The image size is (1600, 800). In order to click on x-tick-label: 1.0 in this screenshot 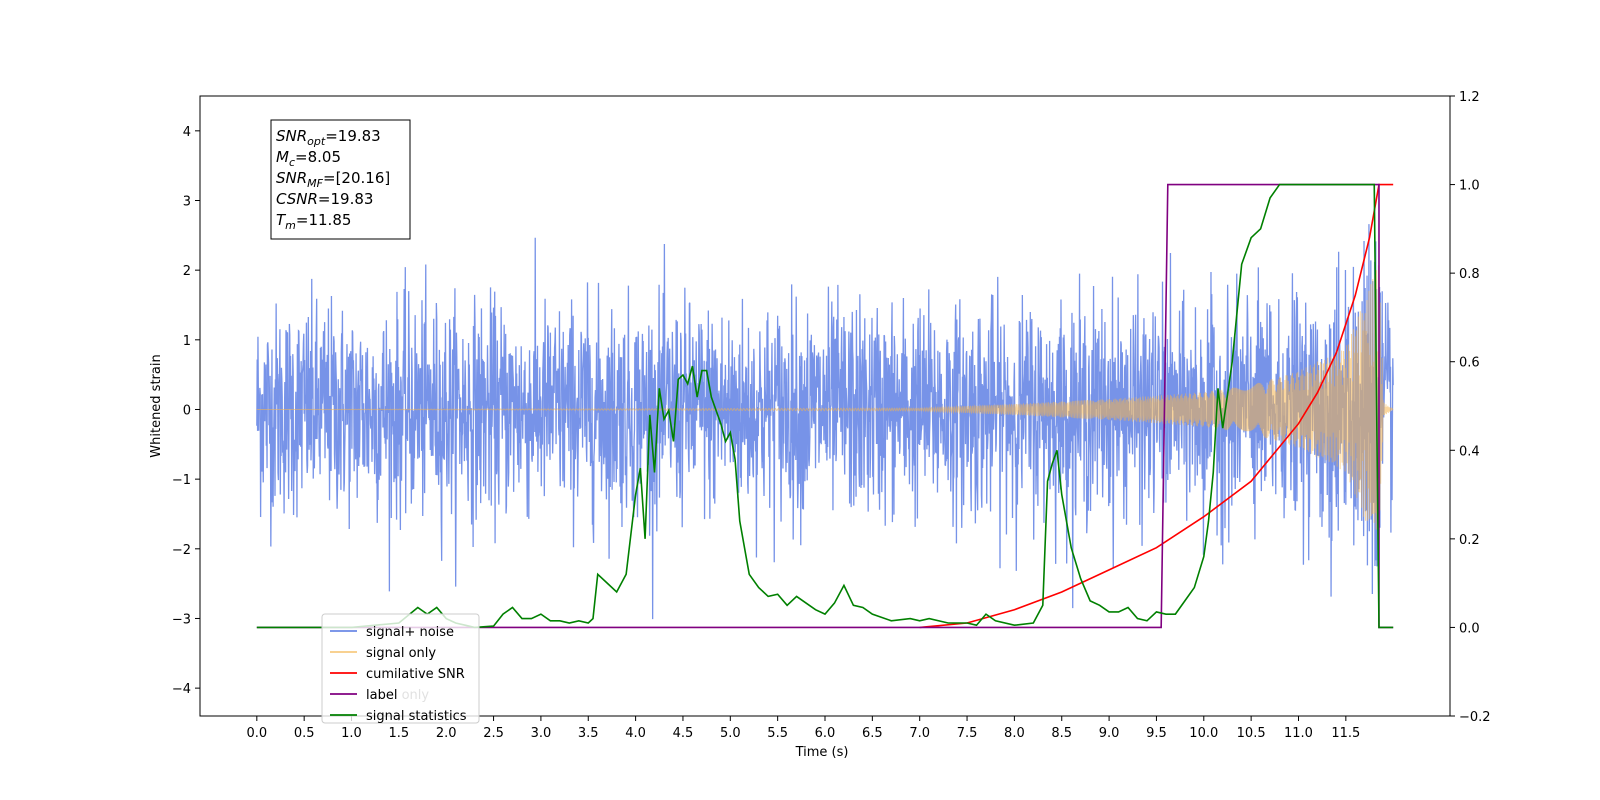, I will do `click(351, 733)`.